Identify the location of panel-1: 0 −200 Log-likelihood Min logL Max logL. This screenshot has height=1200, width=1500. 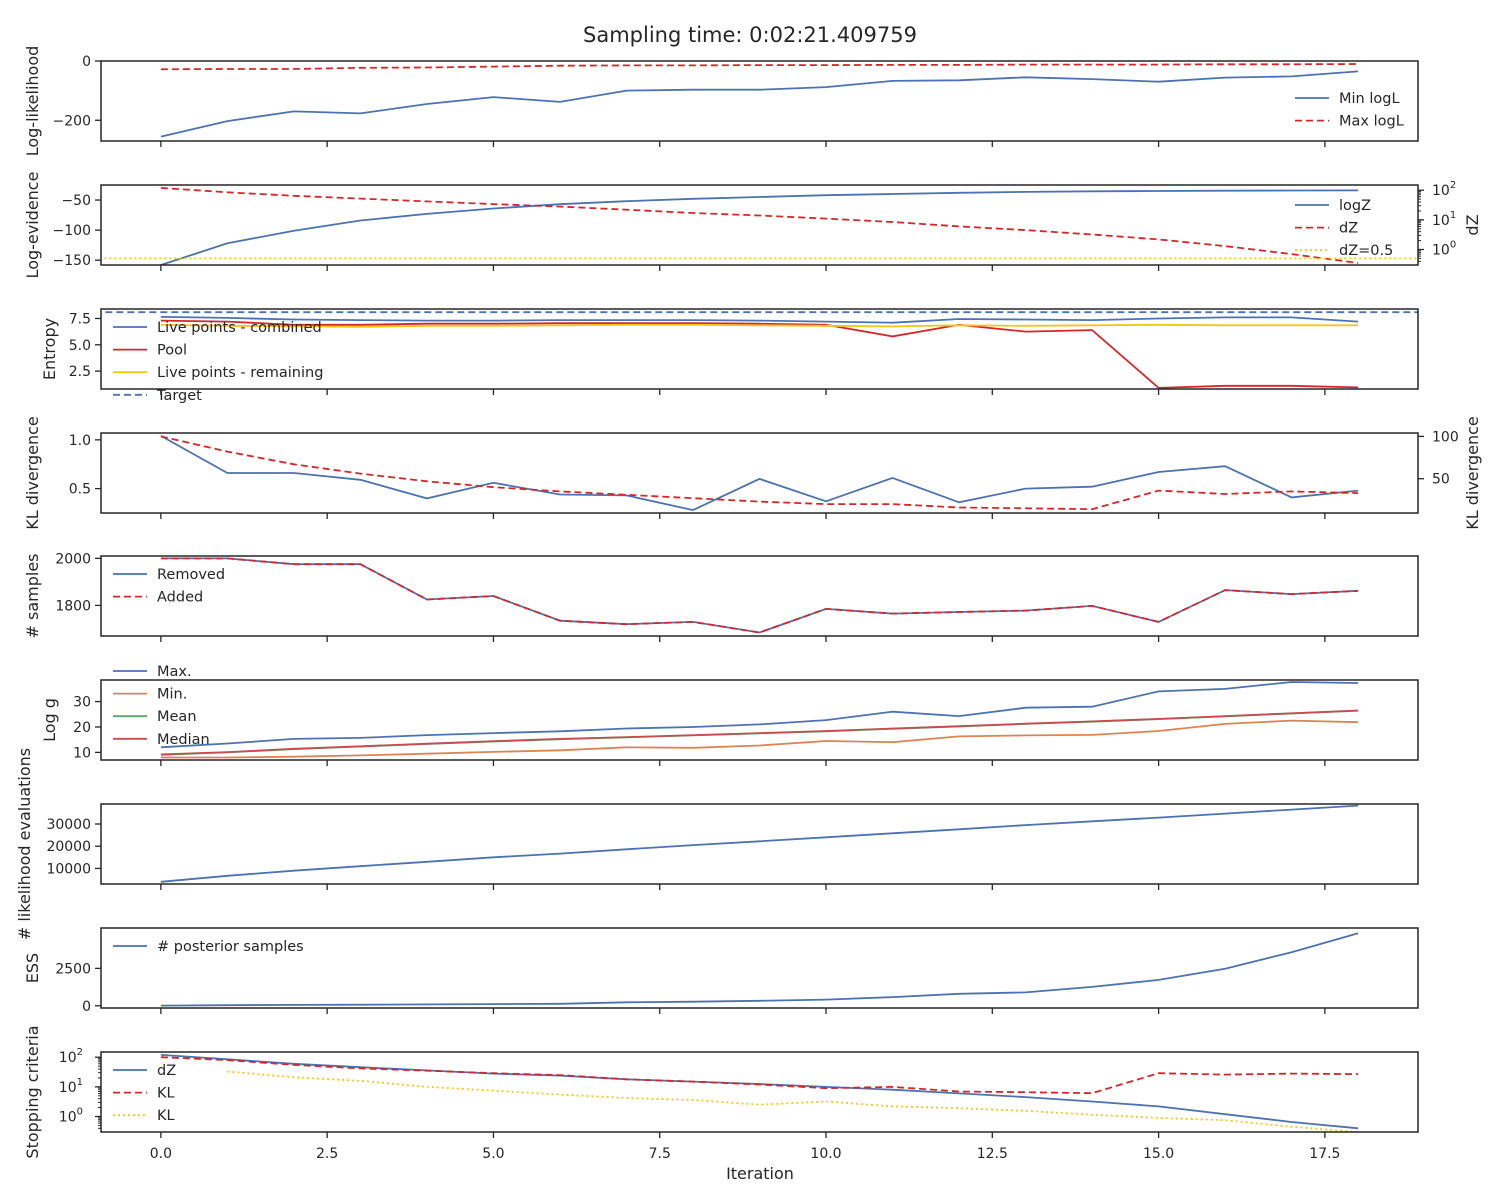
(721, 101).